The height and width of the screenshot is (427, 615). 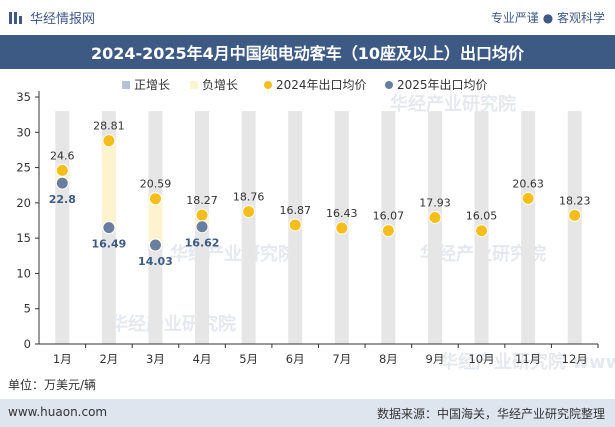 I want to click on unit-label: 单位：万美元/辆, so click(x=52, y=385).